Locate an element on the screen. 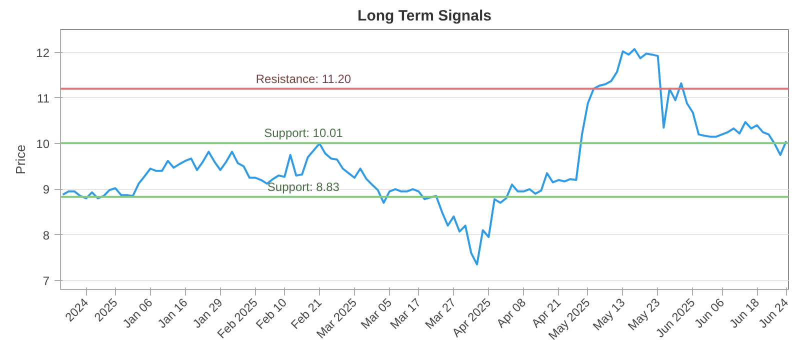 The width and height of the screenshot is (800, 350). chart-title: Long Term Signals is located at coordinates (425, 16).